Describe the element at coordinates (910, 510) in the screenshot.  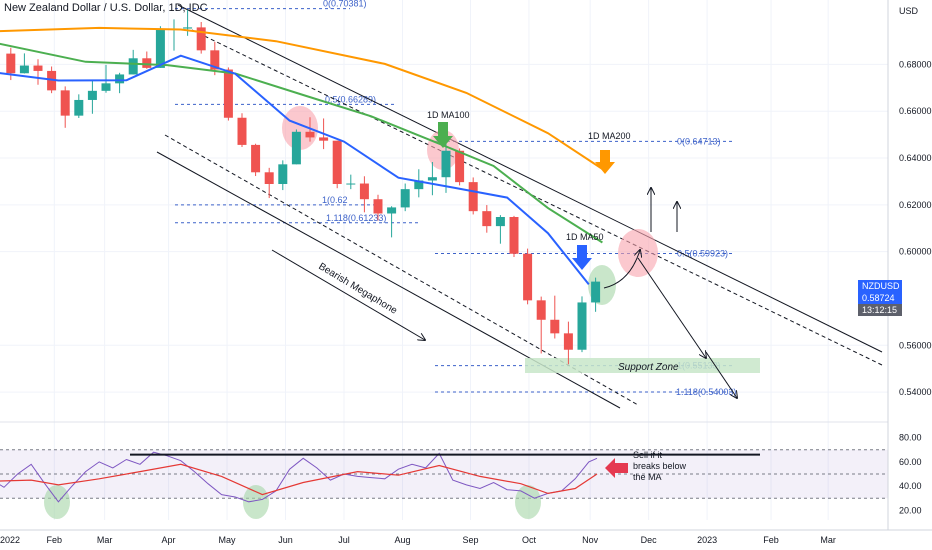
I see `rsi-tick-label: 20.00` at that location.